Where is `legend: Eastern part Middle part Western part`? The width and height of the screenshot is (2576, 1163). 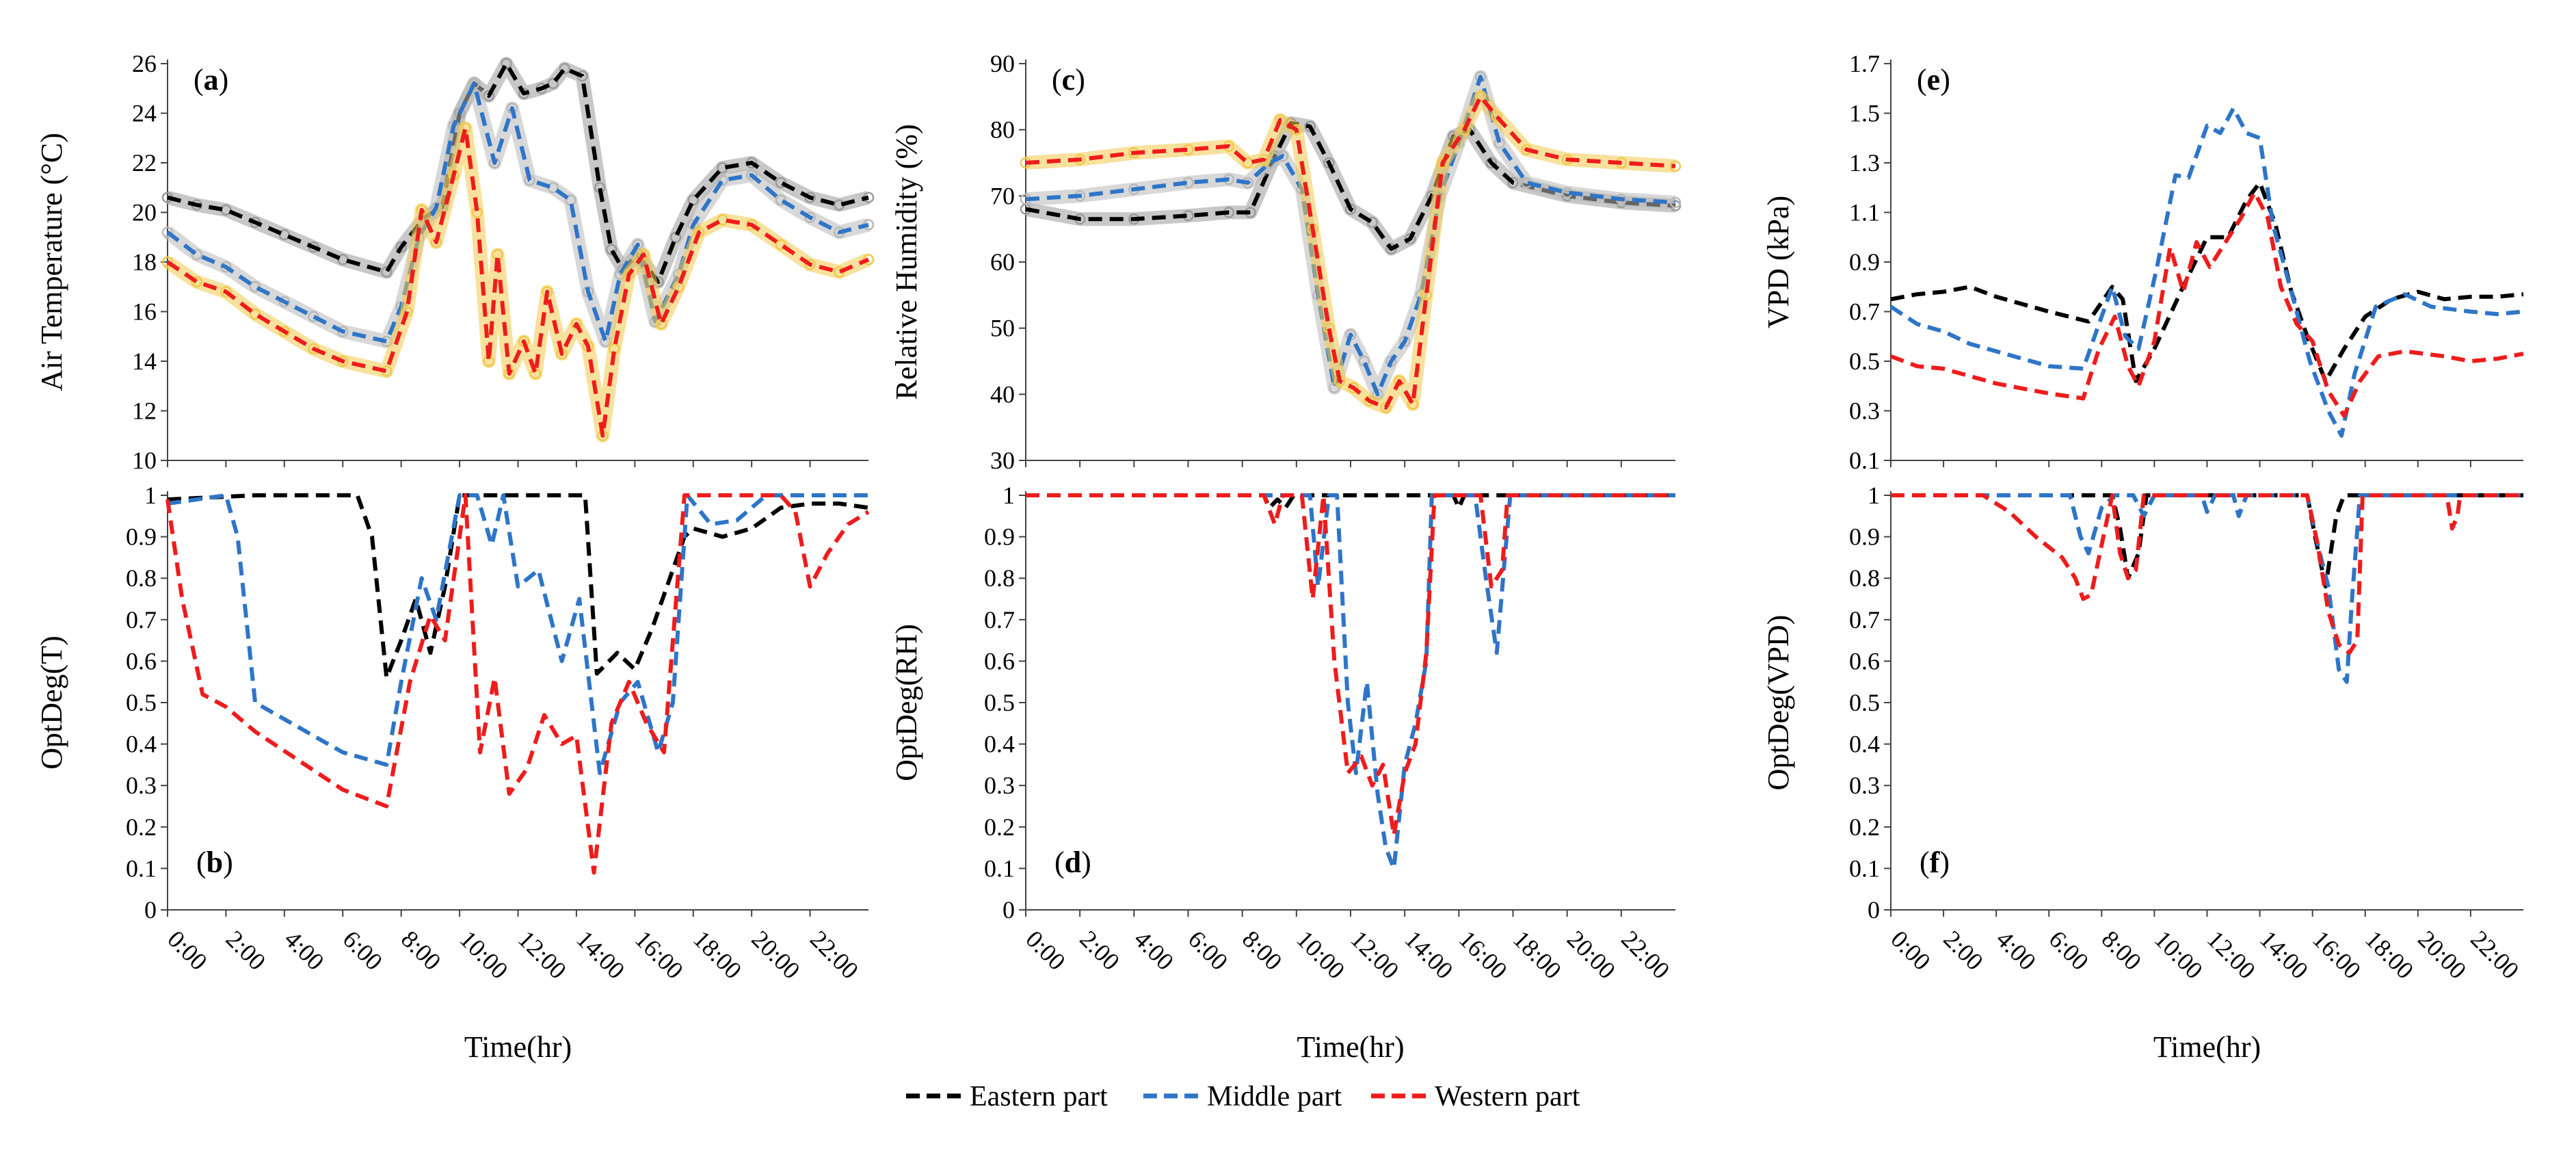 legend: Eastern part Middle part Western part is located at coordinates (1243, 1096).